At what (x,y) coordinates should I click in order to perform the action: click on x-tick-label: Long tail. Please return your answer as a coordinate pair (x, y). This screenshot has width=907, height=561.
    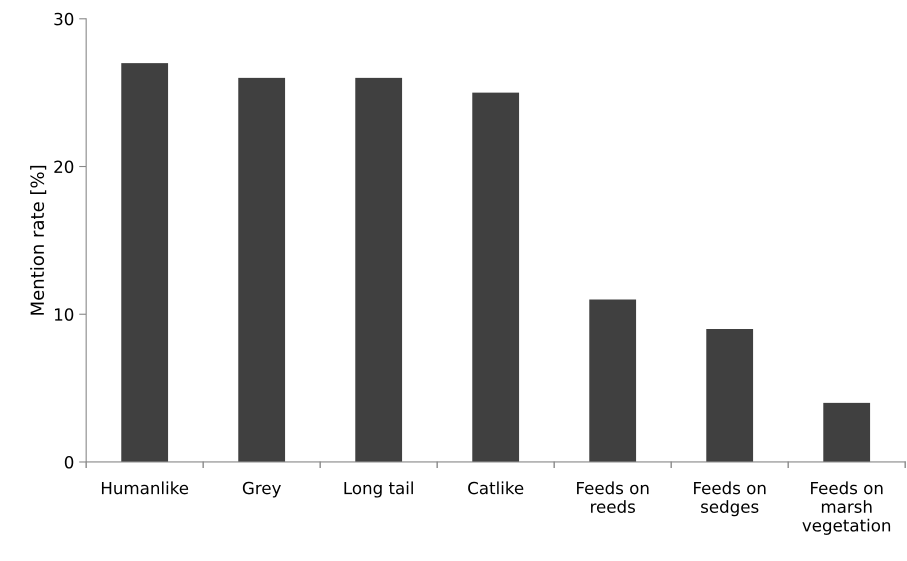
    Looking at the image, I should click on (378, 489).